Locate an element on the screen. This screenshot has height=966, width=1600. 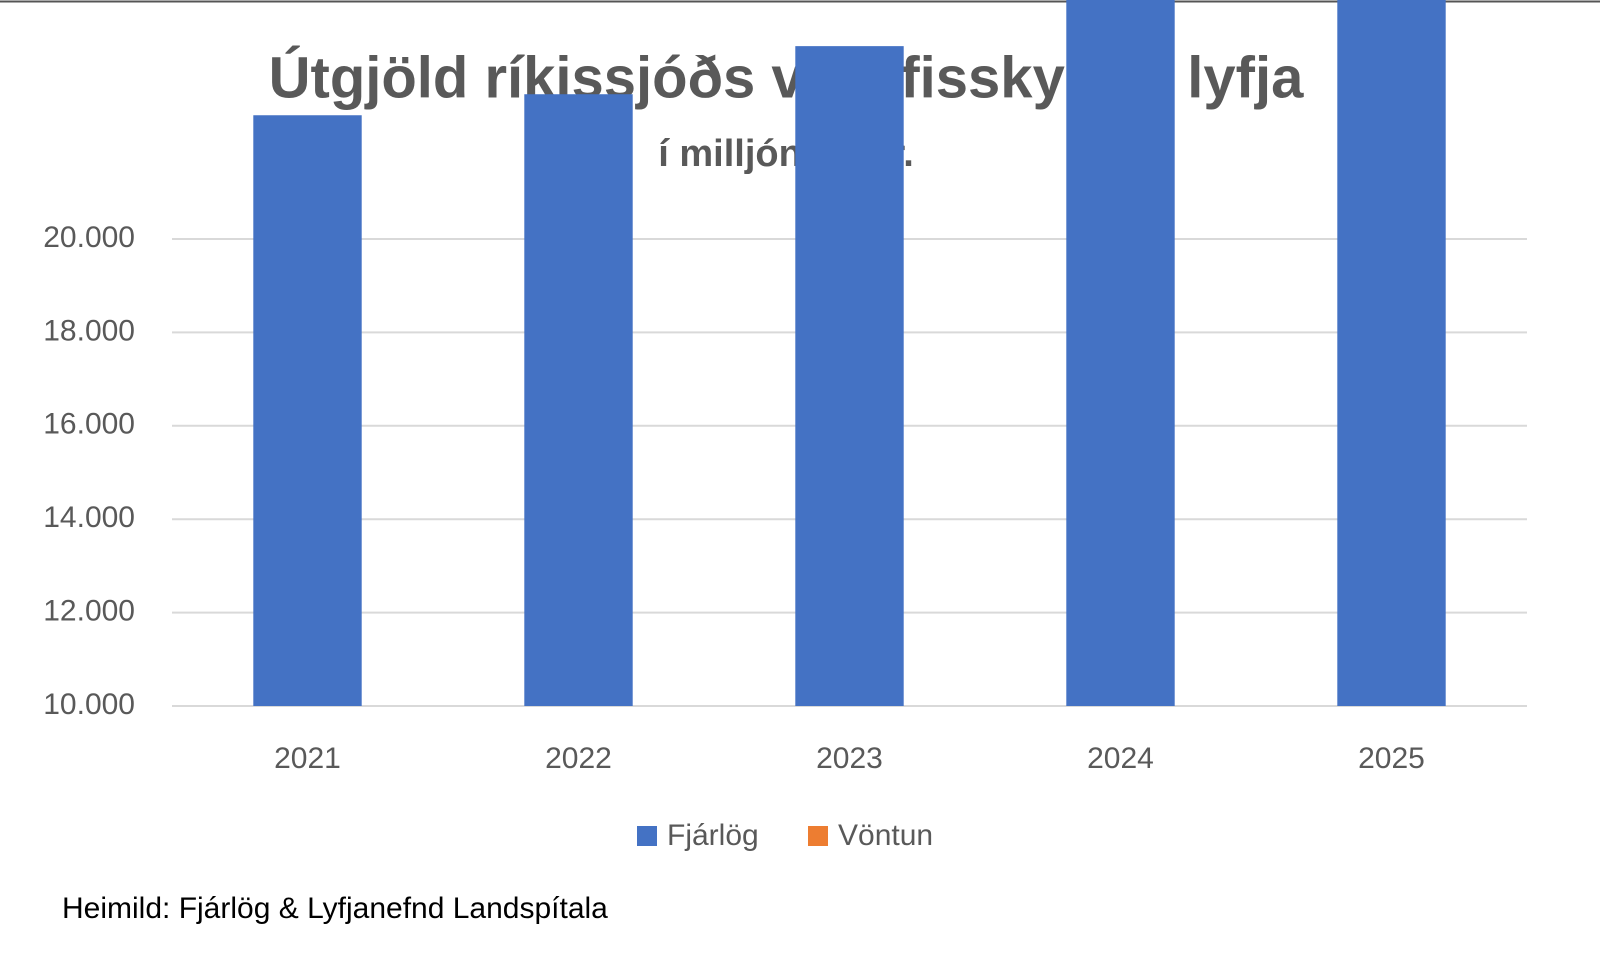
x-tick-label: 2021 is located at coordinates (307, 758).